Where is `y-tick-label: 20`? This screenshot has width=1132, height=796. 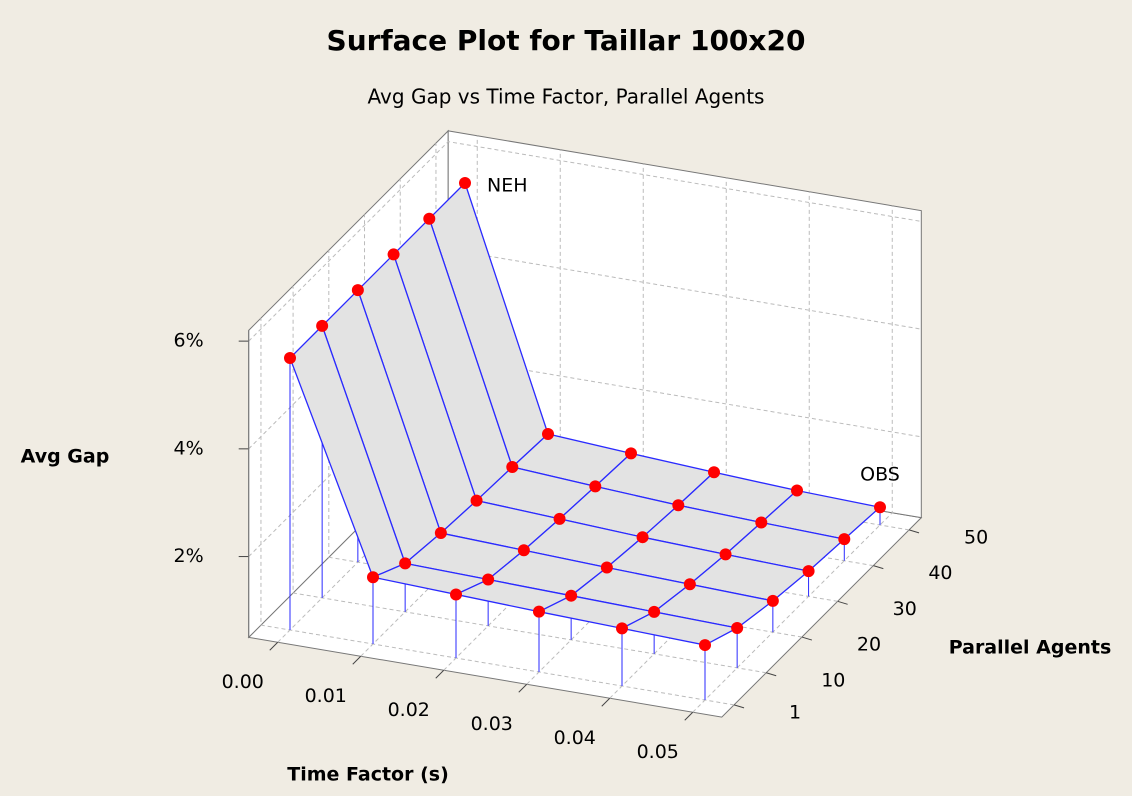 y-tick-label: 20 is located at coordinates (869, 645).